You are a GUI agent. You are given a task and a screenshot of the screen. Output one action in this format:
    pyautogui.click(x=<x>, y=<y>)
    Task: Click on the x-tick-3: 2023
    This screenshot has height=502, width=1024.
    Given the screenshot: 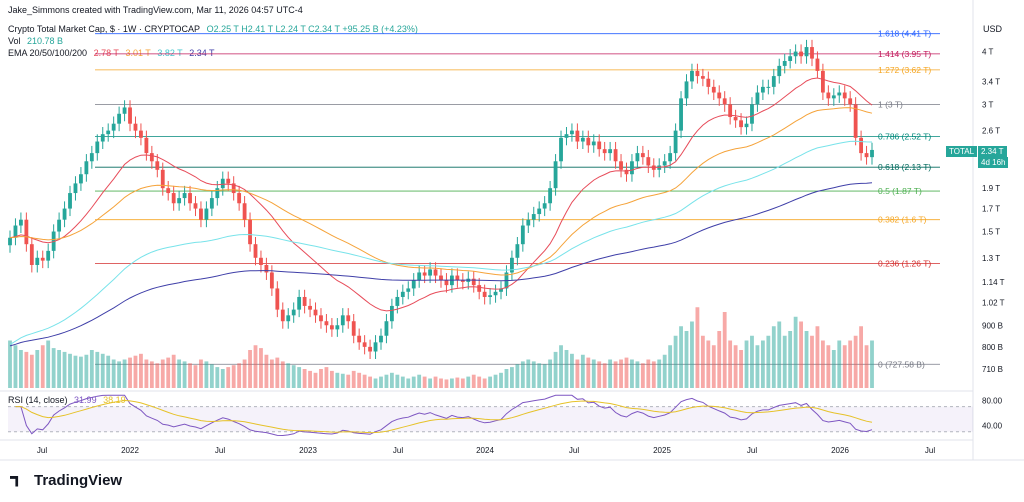 What is the action you would take?
    pyautogui.click(x=308, y=450)
    